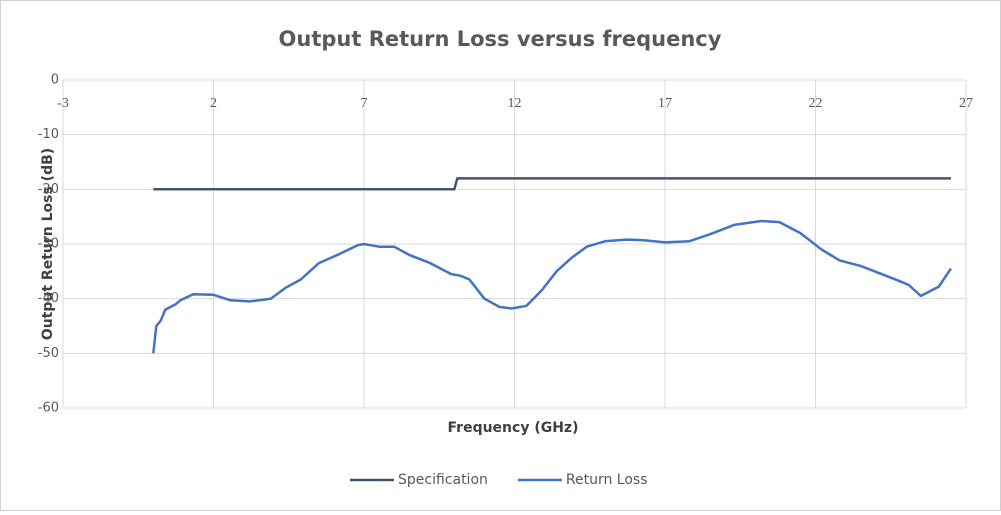 The height and width of the screenshot is (515, 1001). Describe the element at coordinates (48, 134) in the screenshot. I see `y-tick-label: -10` at that location.